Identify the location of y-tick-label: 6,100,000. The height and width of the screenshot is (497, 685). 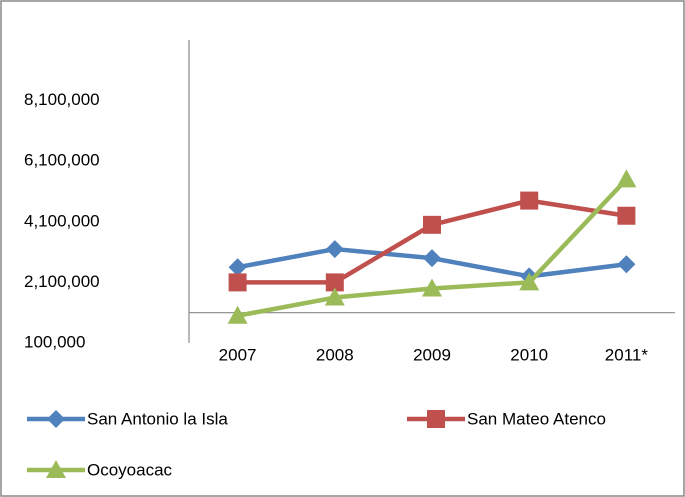
(62, 160).